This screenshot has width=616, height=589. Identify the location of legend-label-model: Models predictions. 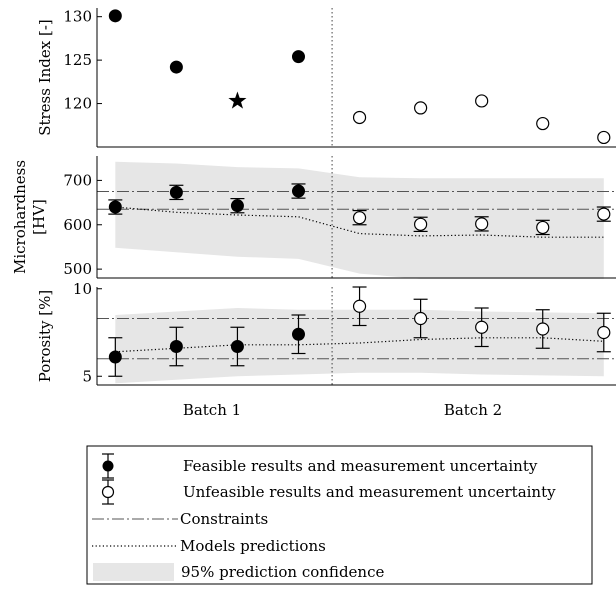
(253, 546).